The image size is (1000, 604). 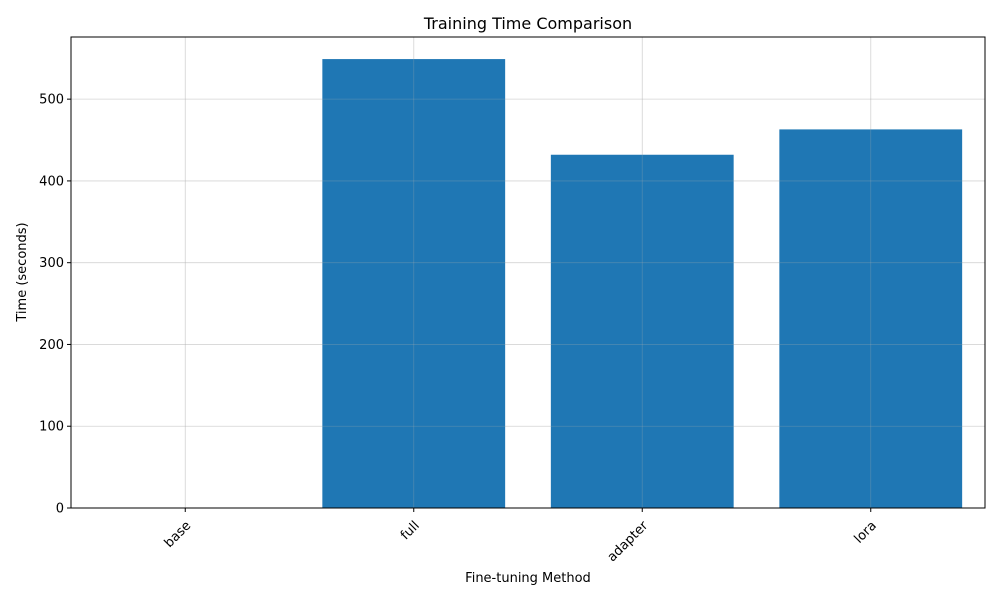 What do you see at coordinates (527, 23) in the screenshot?
I see `chart-title: Training Time Comparison` at bounding box center [527, 23].